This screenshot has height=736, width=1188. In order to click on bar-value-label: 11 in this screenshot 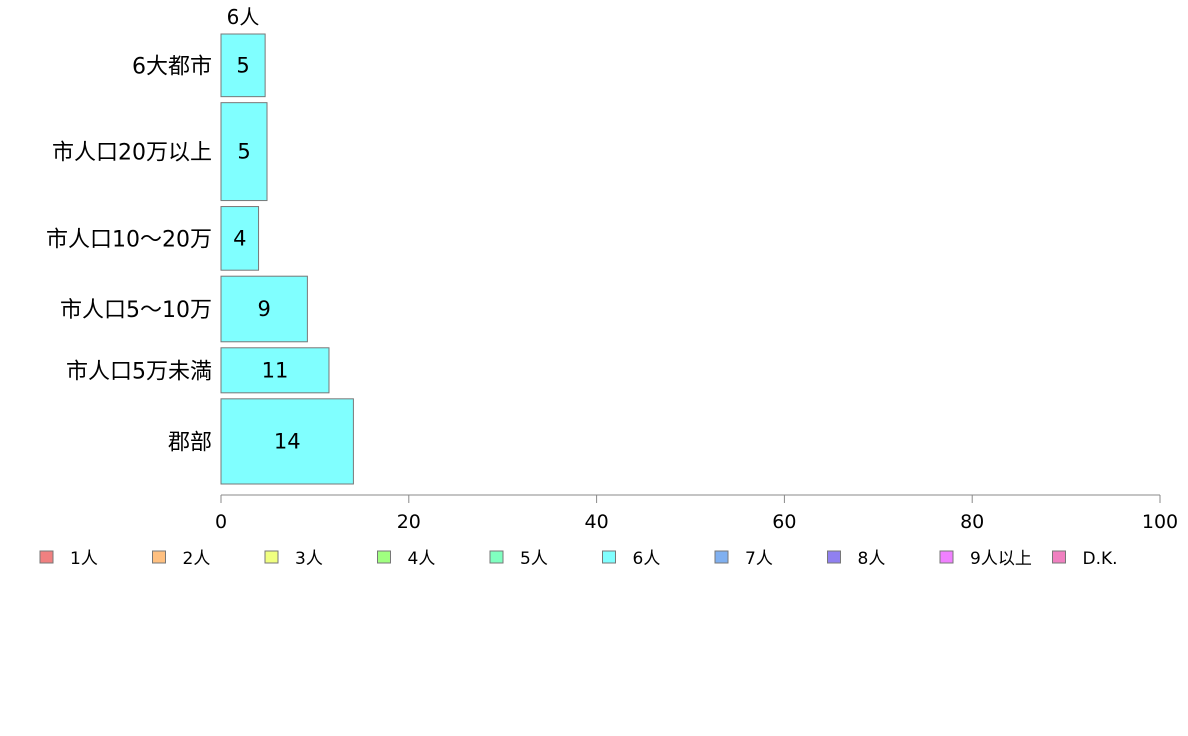, I will do `click(275, 370)`.